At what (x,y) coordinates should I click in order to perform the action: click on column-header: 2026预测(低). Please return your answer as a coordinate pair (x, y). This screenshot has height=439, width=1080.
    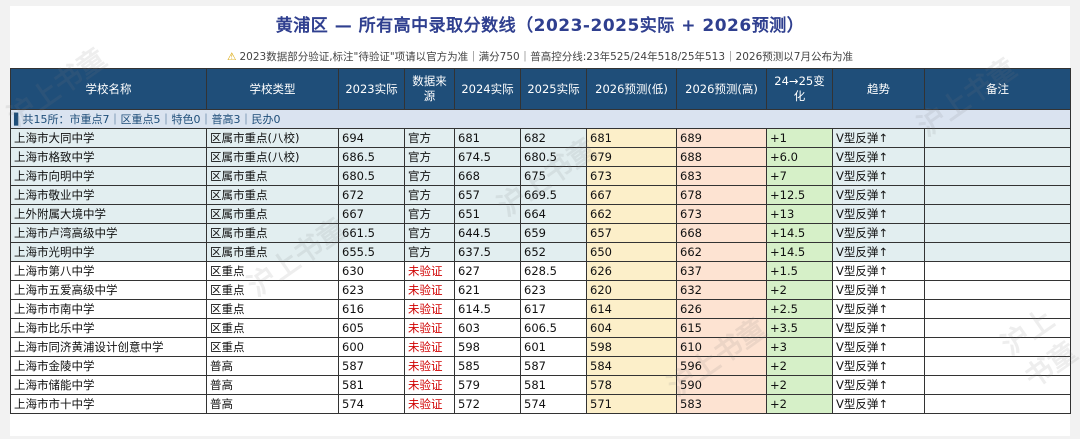
    Looking at the image, I should click on (631, 89).